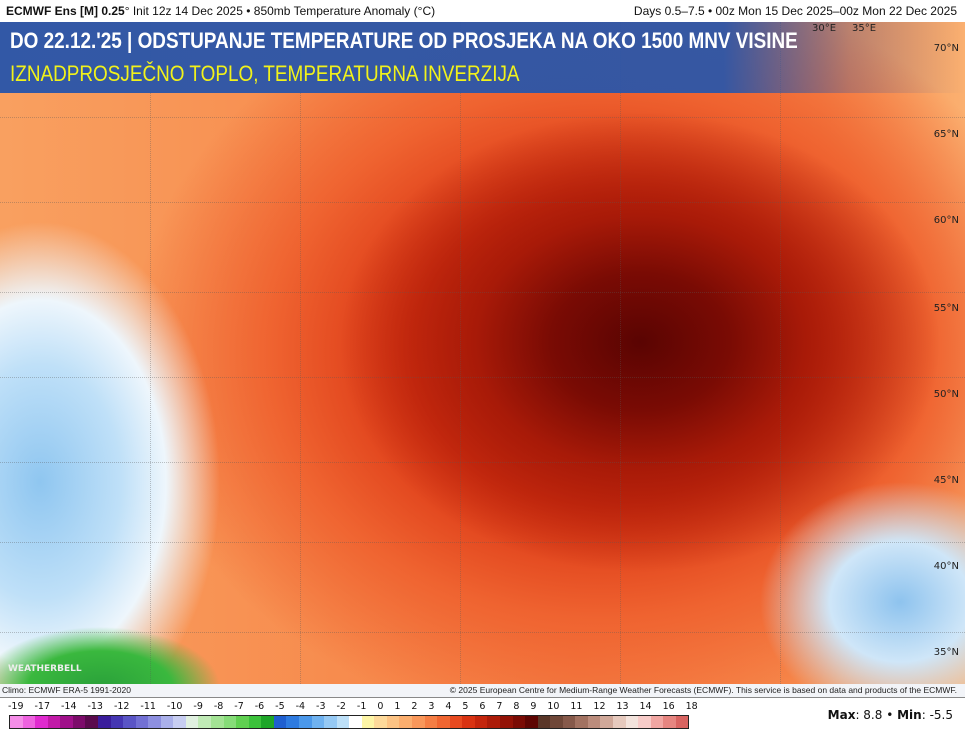  I want to click on lat-label: 35°N, so click(946, 652).